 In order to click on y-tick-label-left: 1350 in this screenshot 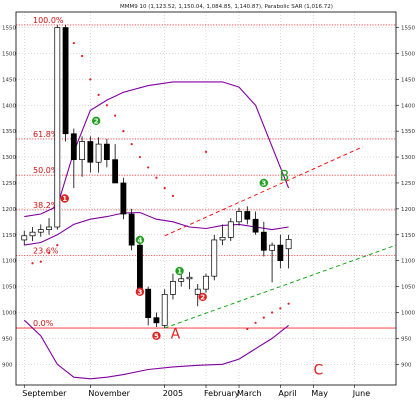, I will do `click(9, 132)`.